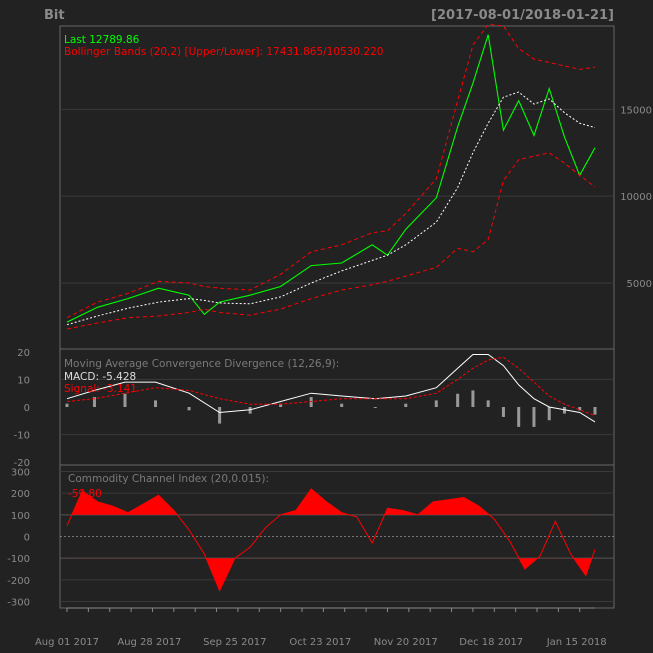 This screenshot has width=653, height=653. I want to click on x-tick-label: Sep 25 2017, so click(234, 642).